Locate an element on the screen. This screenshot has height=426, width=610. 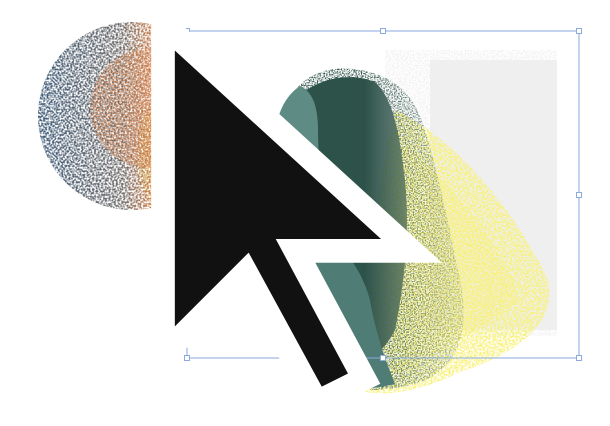
resize-handle-bottom-left is located at coordinates (187, 358).